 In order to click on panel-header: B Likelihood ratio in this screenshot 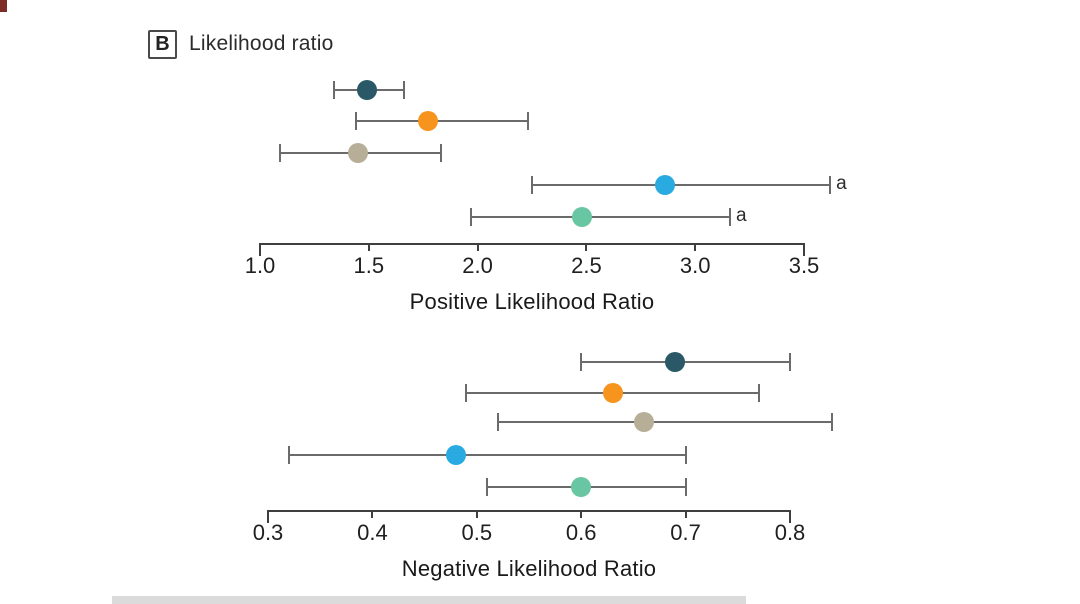, I will do `click(240, 44)`.